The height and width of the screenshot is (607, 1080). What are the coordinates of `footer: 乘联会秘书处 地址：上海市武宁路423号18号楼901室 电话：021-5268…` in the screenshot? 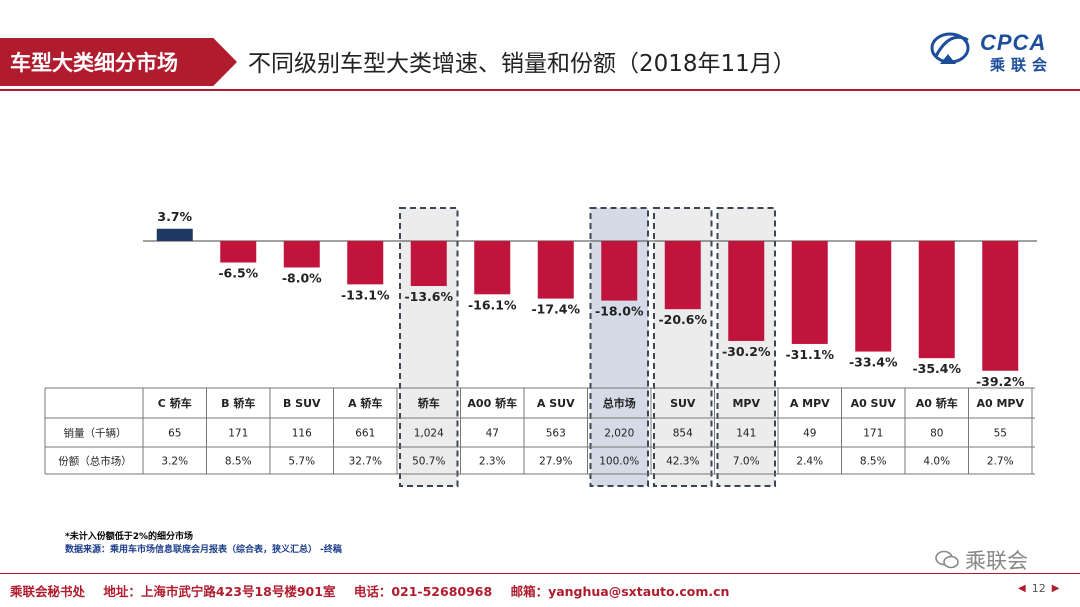 It's located at (376, 590).